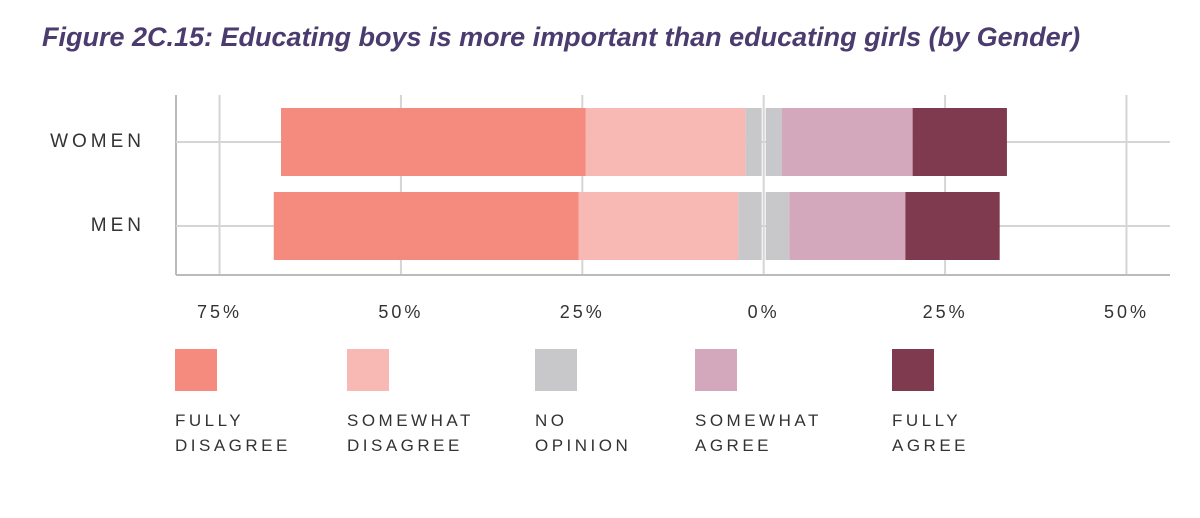 The image size is (1200, 518). I want to click on y-tick-label: MEN, so click(118, 225).